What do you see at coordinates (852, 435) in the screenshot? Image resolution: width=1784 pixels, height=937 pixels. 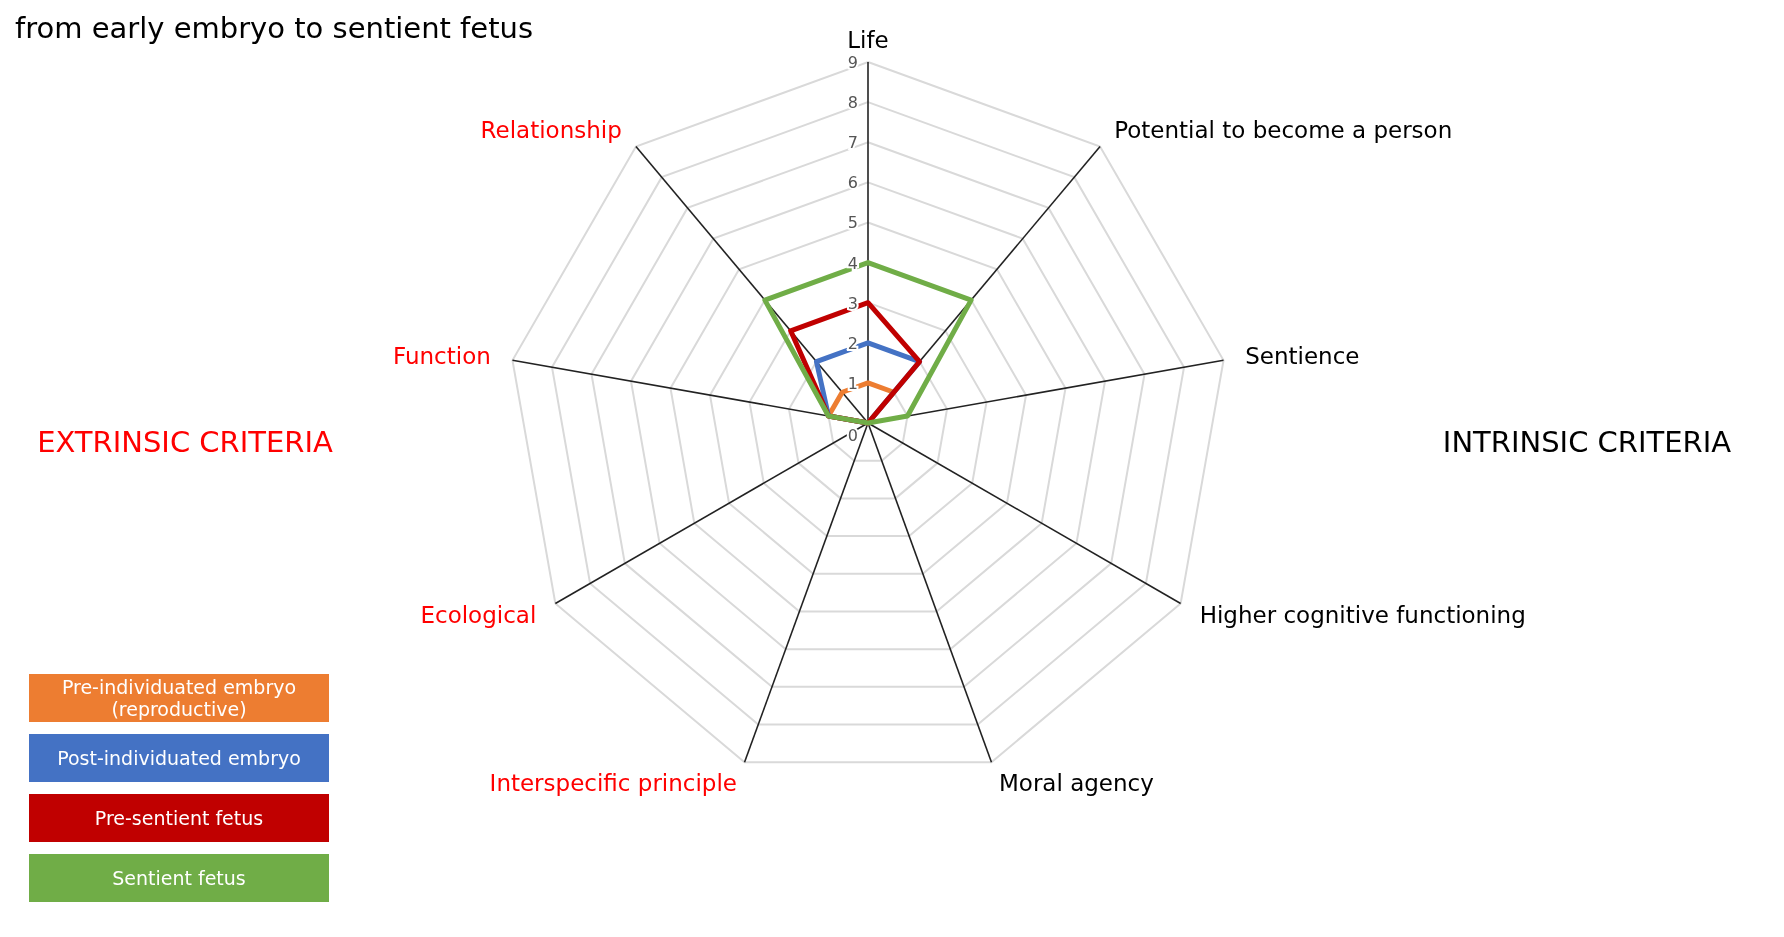 I see `y-tick-label: 0` at bounding box center [852, 435].